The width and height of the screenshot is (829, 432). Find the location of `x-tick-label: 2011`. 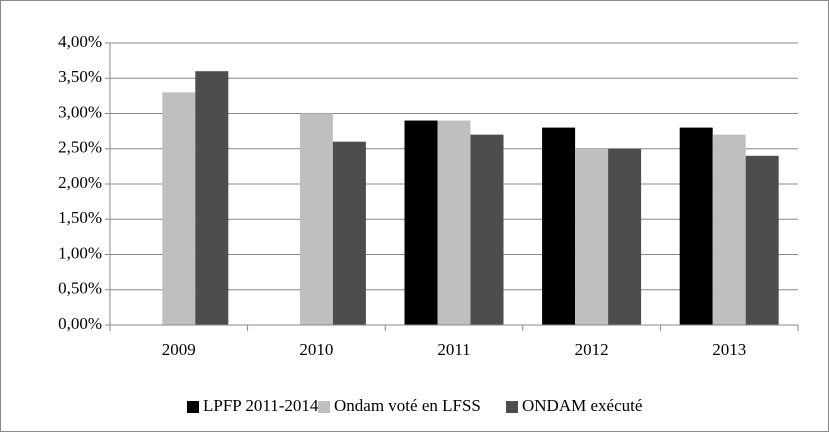

x-tick-label: 2011 is located at coordinates (453, 349).